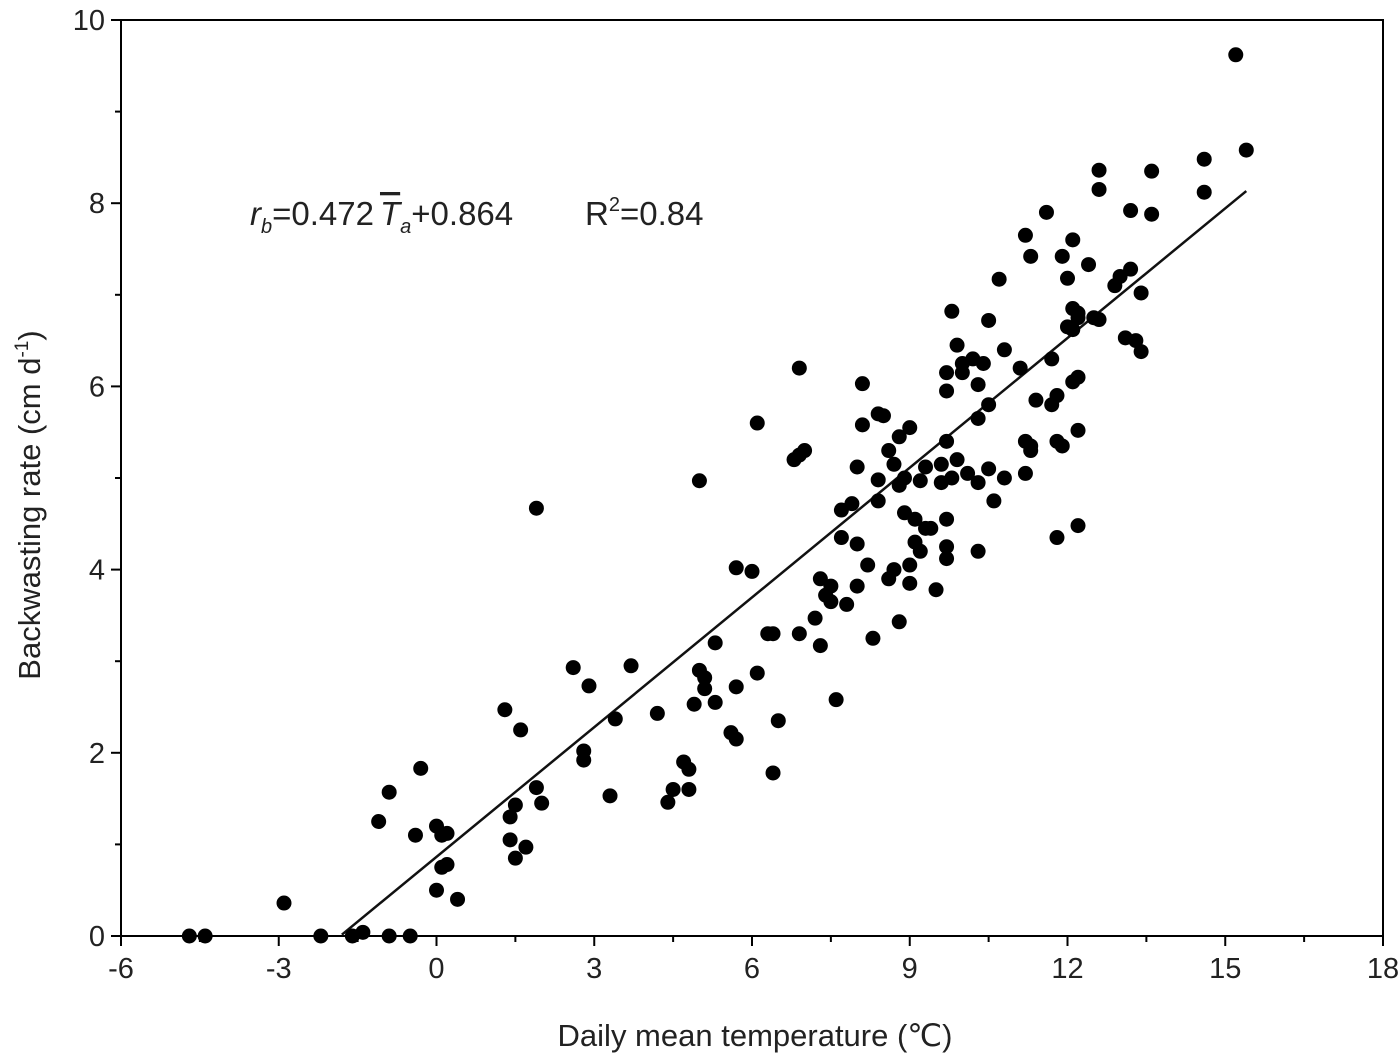 This screenshot has width=1400, height=1058. I want to click on r-squared-label: R2=0.84, so click(644, 213).